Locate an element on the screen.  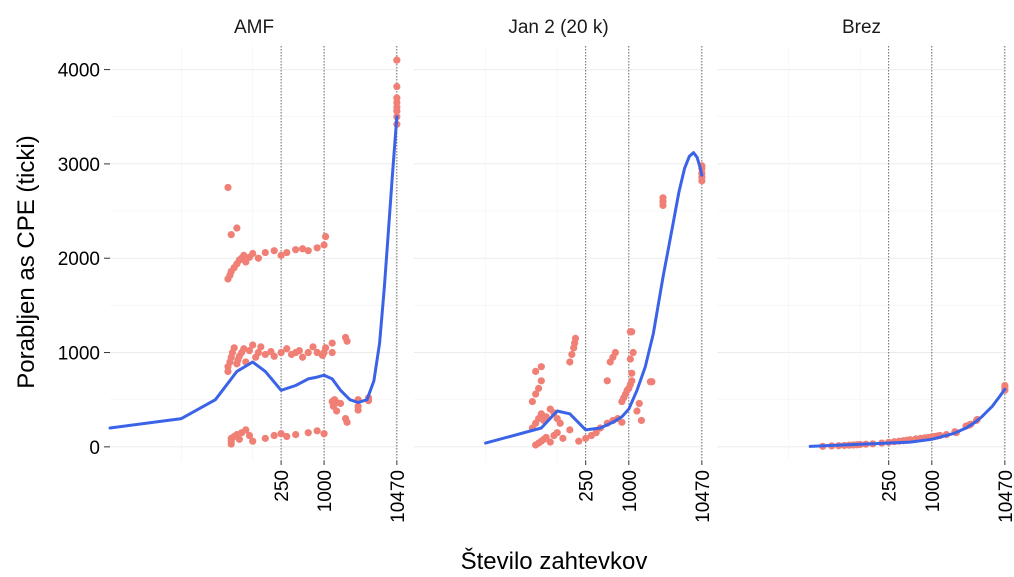
y-axis: 0 1000 2000 3000 4000 is located at coordinates (84, 260).